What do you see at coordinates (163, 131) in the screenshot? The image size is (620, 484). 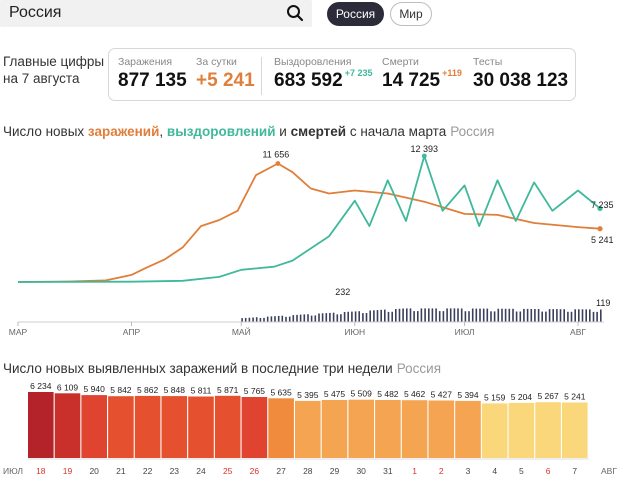 I see `trend-title-comma: ,` at bounding box center [163, 131].